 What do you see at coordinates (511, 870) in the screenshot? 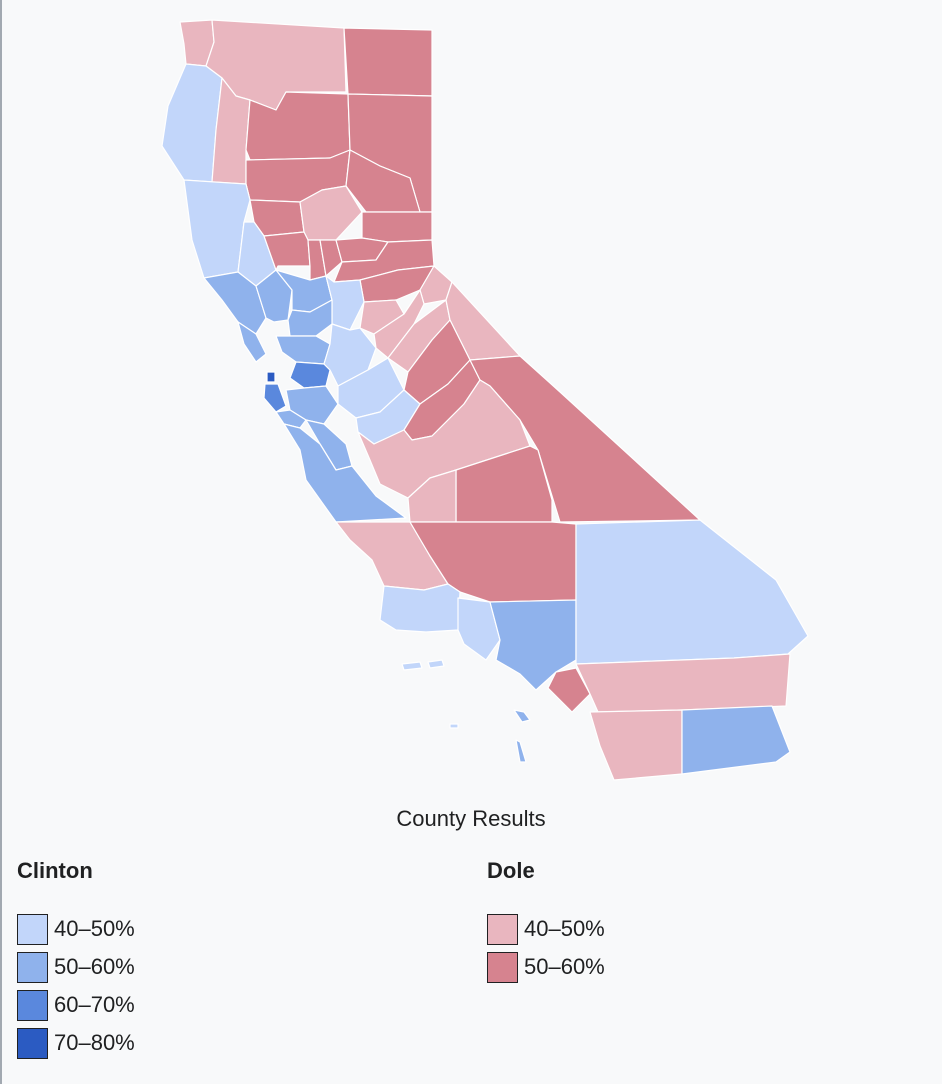
I see `legend-dole-title: Dole` at bounding box center [511, 870].